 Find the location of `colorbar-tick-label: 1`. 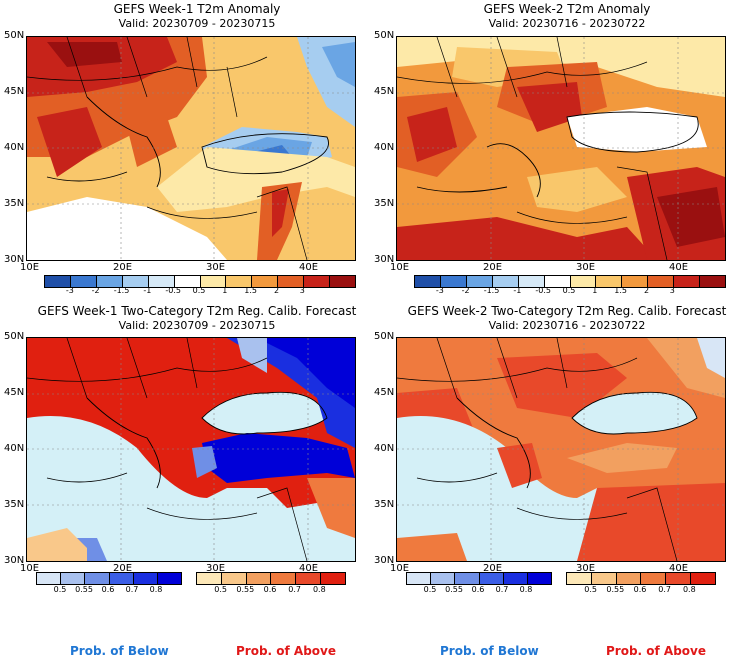

colorbar-tick-label: 1 is located at coordinates (595, 290).